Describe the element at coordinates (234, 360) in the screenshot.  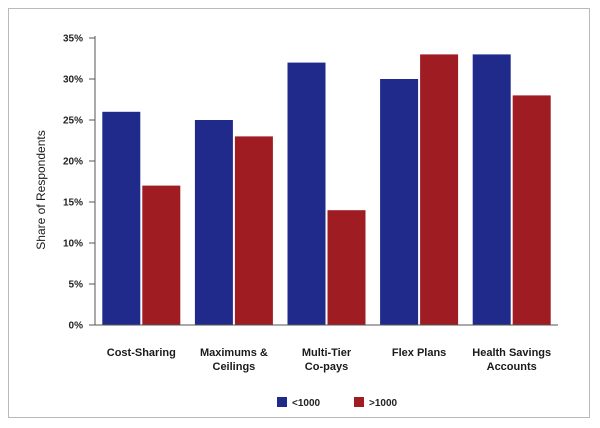
I see `x-category-label: Maximums & Ceilings` at that location.